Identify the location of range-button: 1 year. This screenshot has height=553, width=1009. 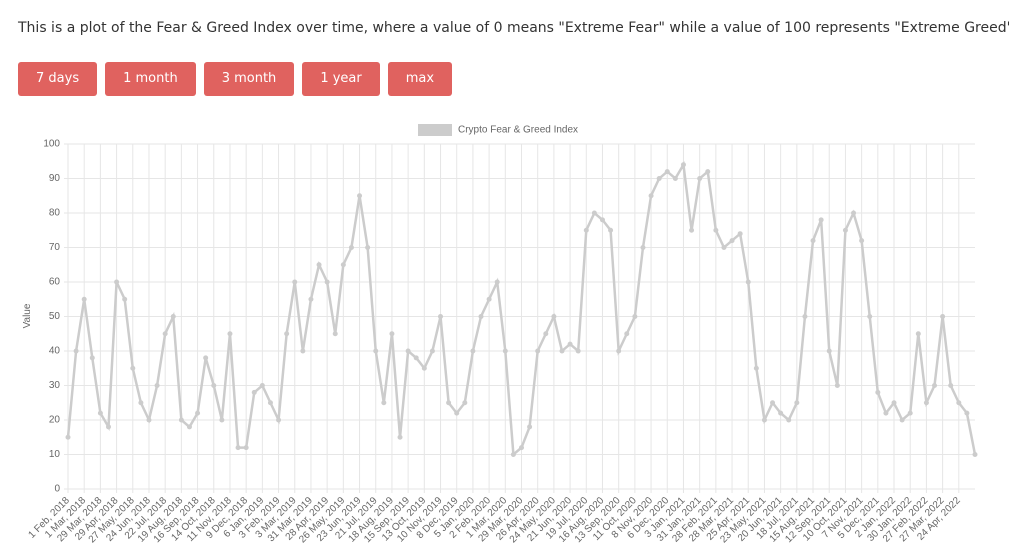
(341, 79).